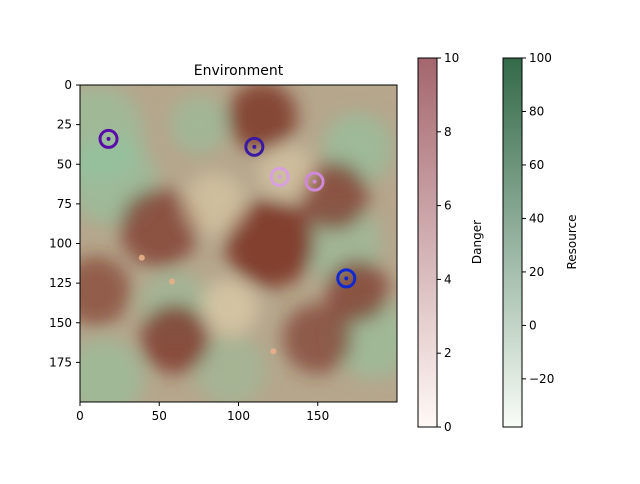 The height and width of the screenshot is (484, 640). Describe the element at coordinates (451, 58) in the screenshot. I see `danger-tick-label: 10` at that location.